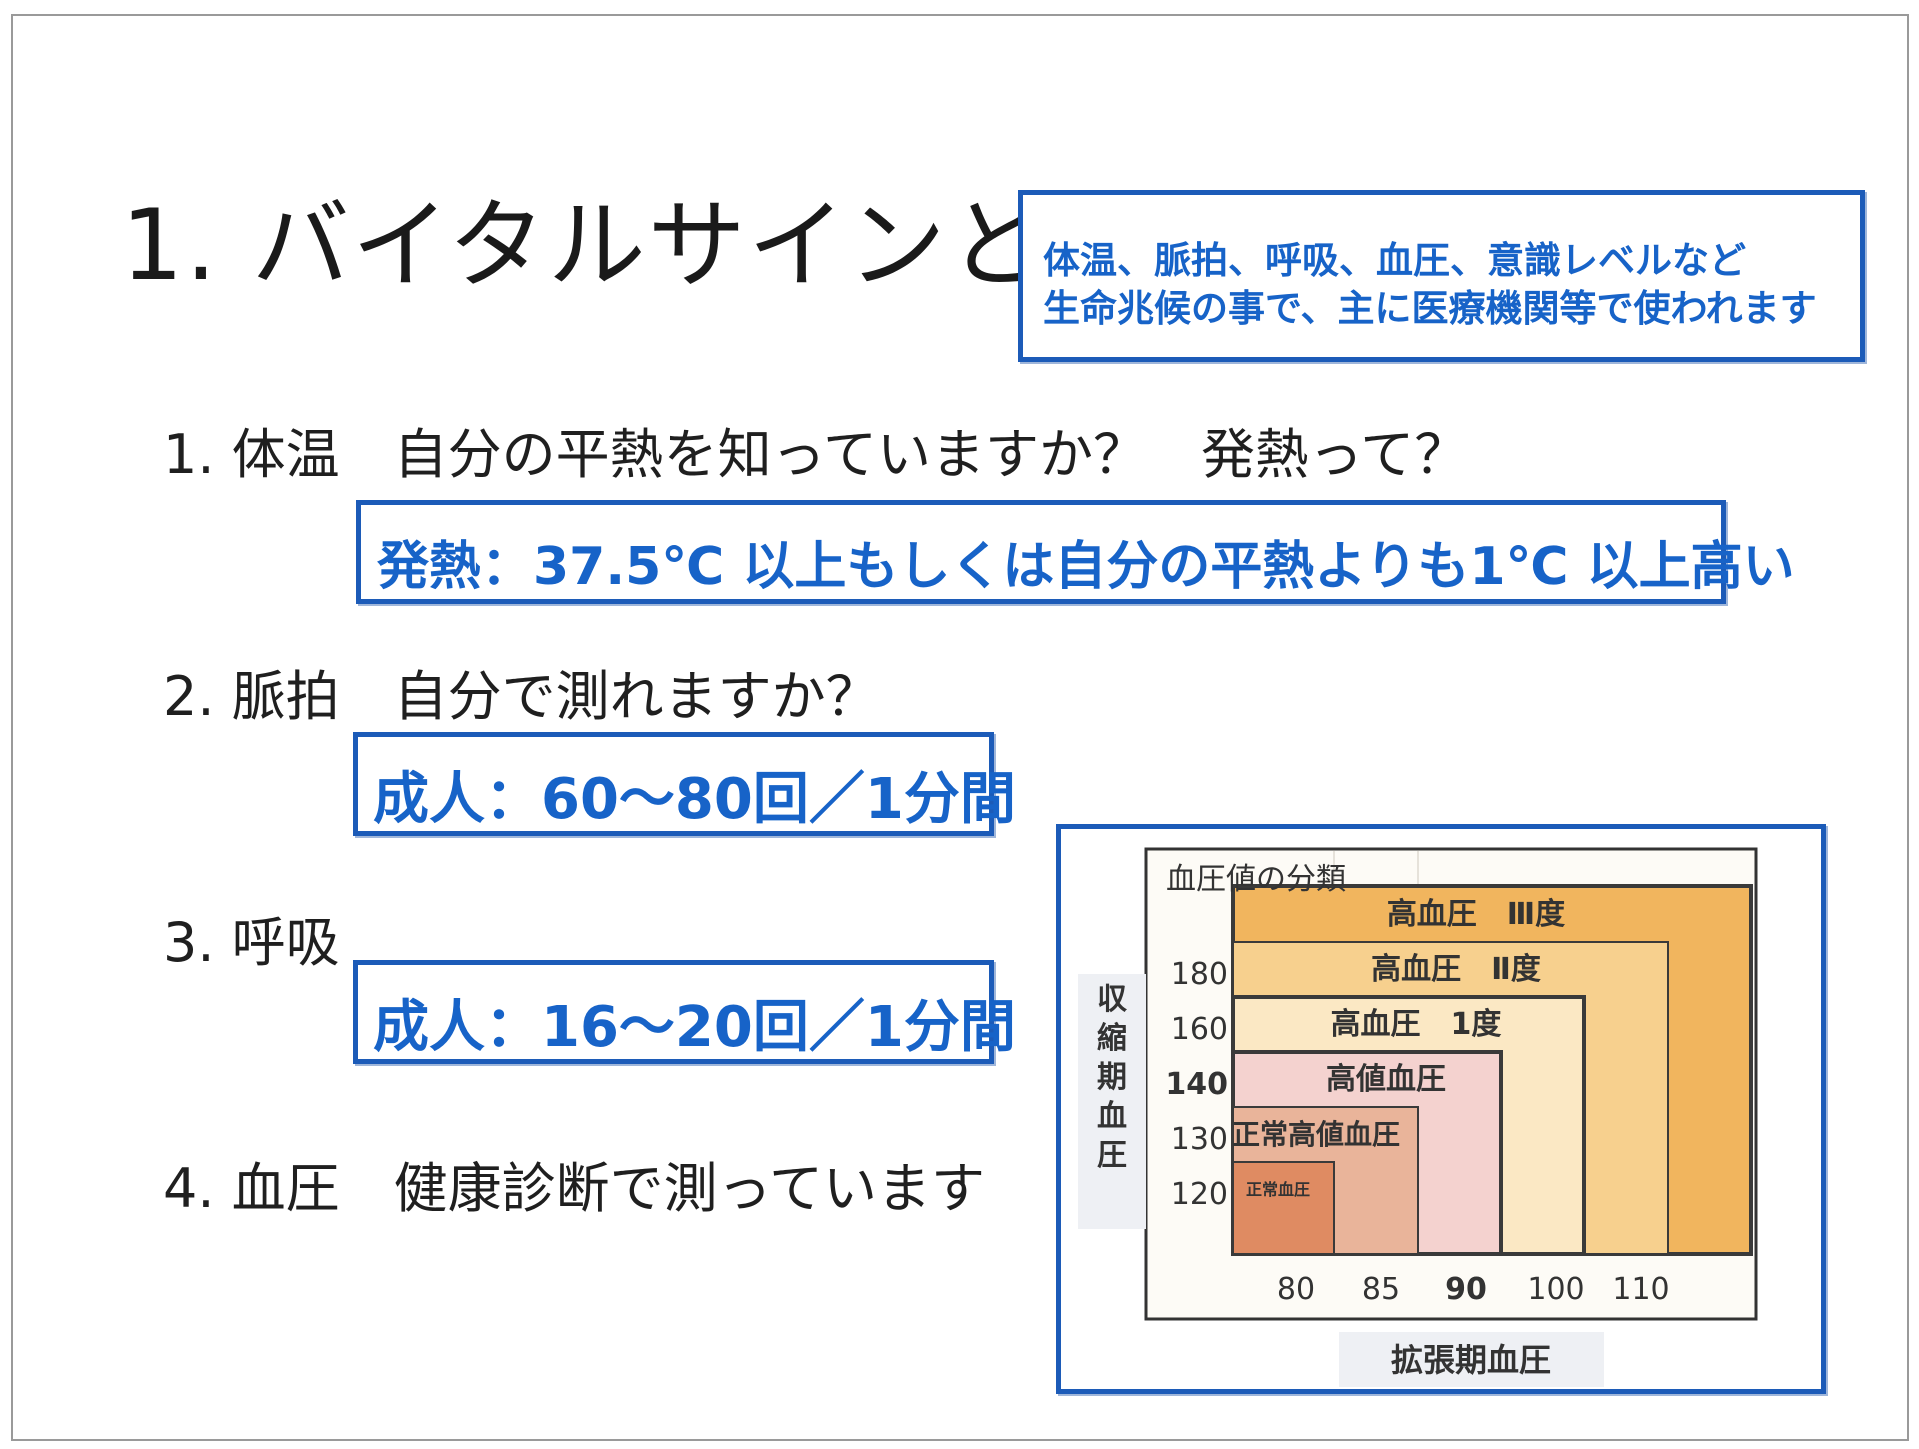 Image resolution: width=1919 pixels, height=1449 pixels. Describe the element at coordinates (1086, 567) in the screenshot. I see `fever-definition-text: 発熱：37.5℃ 以上もしくは自分の平熱よりも1℃ 以上高い` at that location.